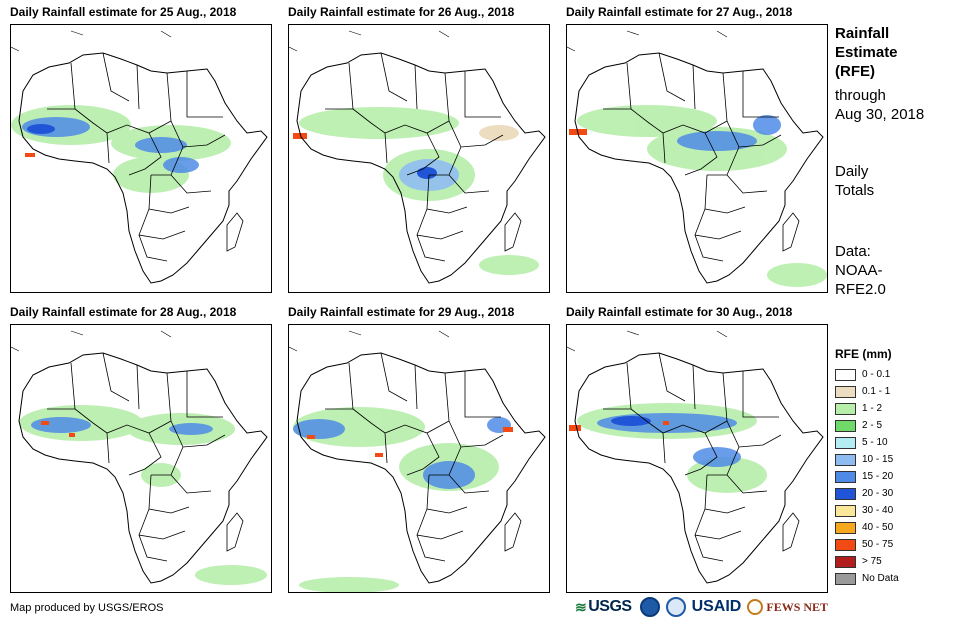  What do you see at coordinates (860, 289) in the screenshot?
I see `data-source-line3: RFE2.0` at bounding box center [860, 289].